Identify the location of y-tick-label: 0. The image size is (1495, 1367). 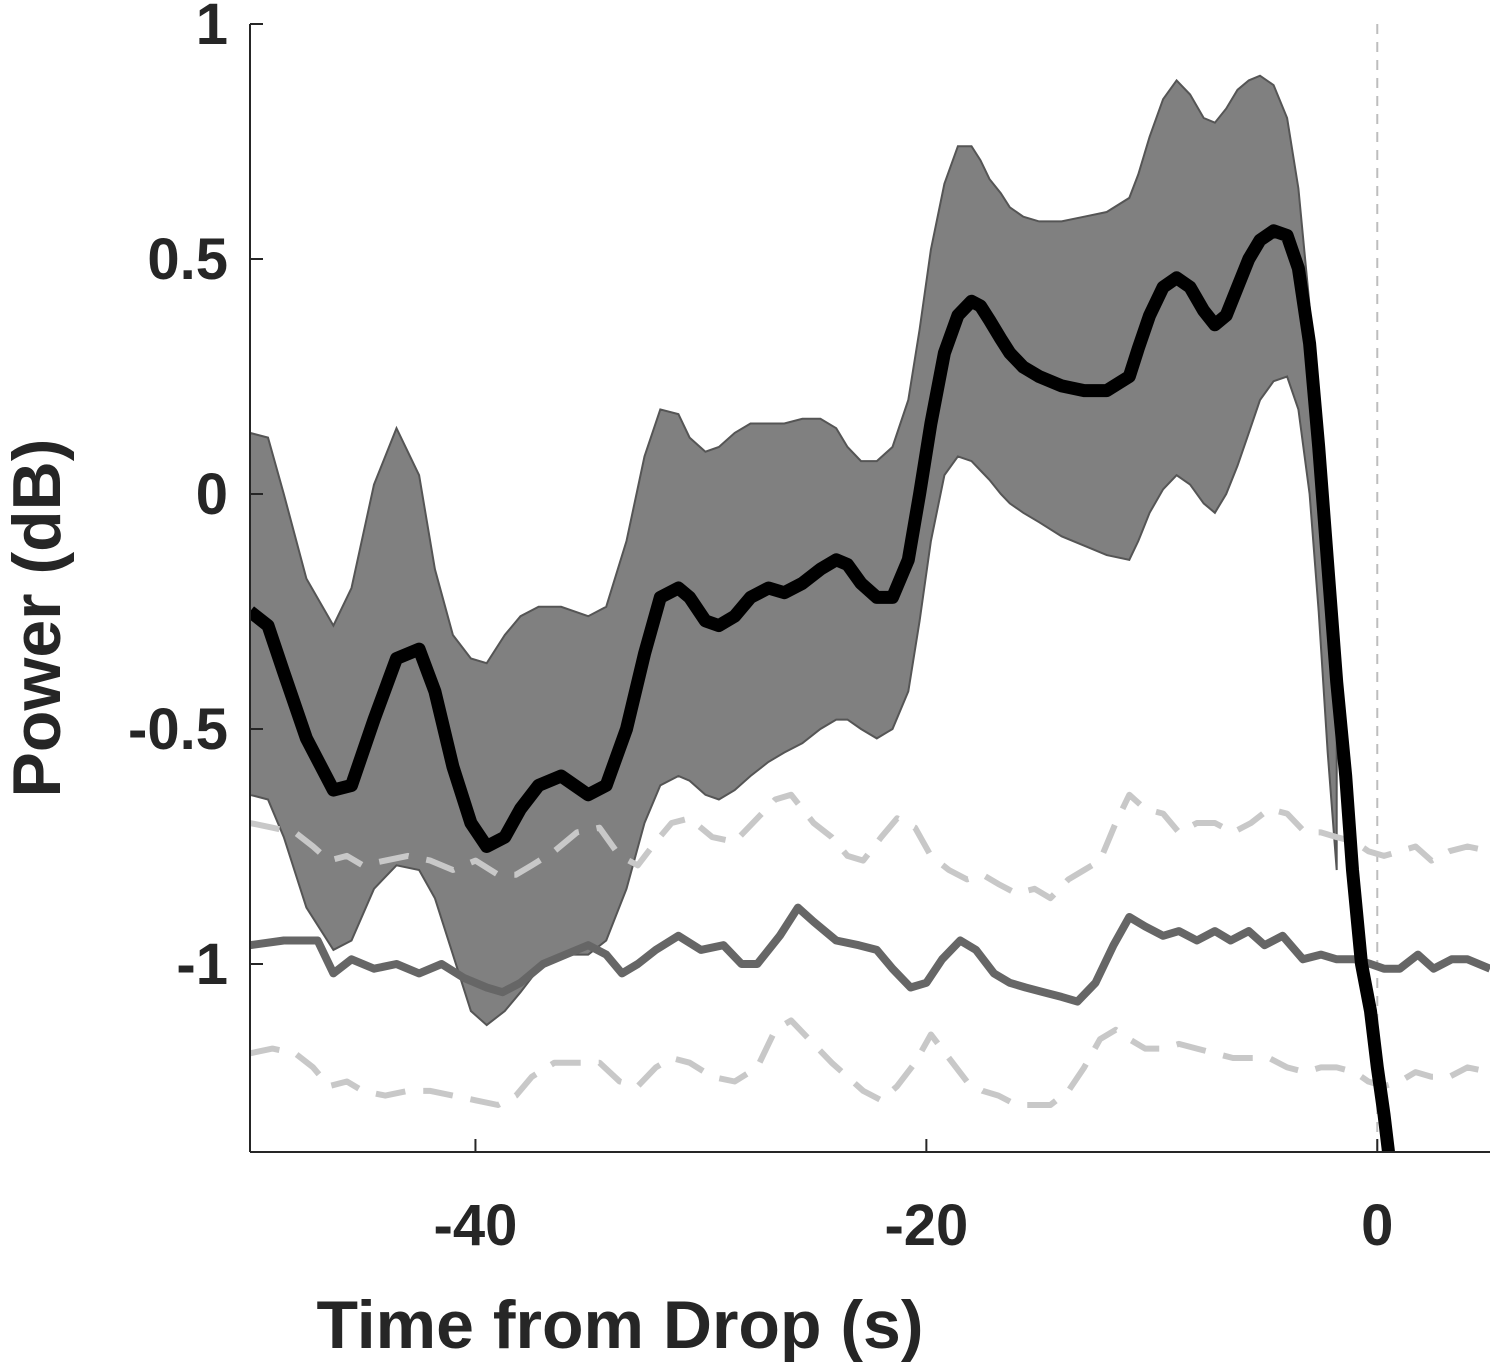
(212, 494).